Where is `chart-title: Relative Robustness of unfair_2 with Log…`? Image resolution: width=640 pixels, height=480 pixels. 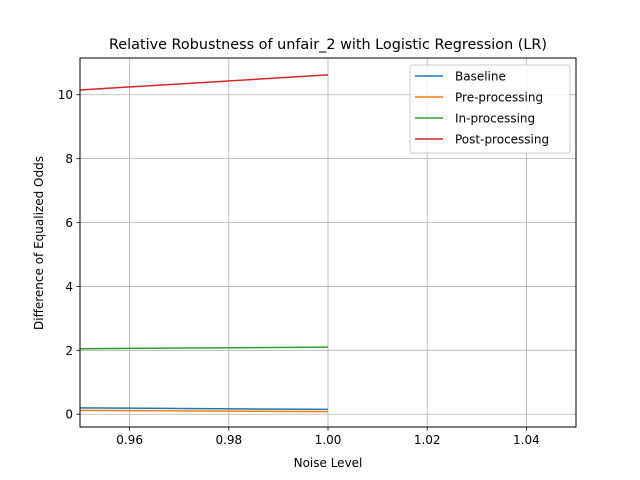 chart-title: Relative Robustness of unfair_2 with Log… is located at coordinates (328, 45).